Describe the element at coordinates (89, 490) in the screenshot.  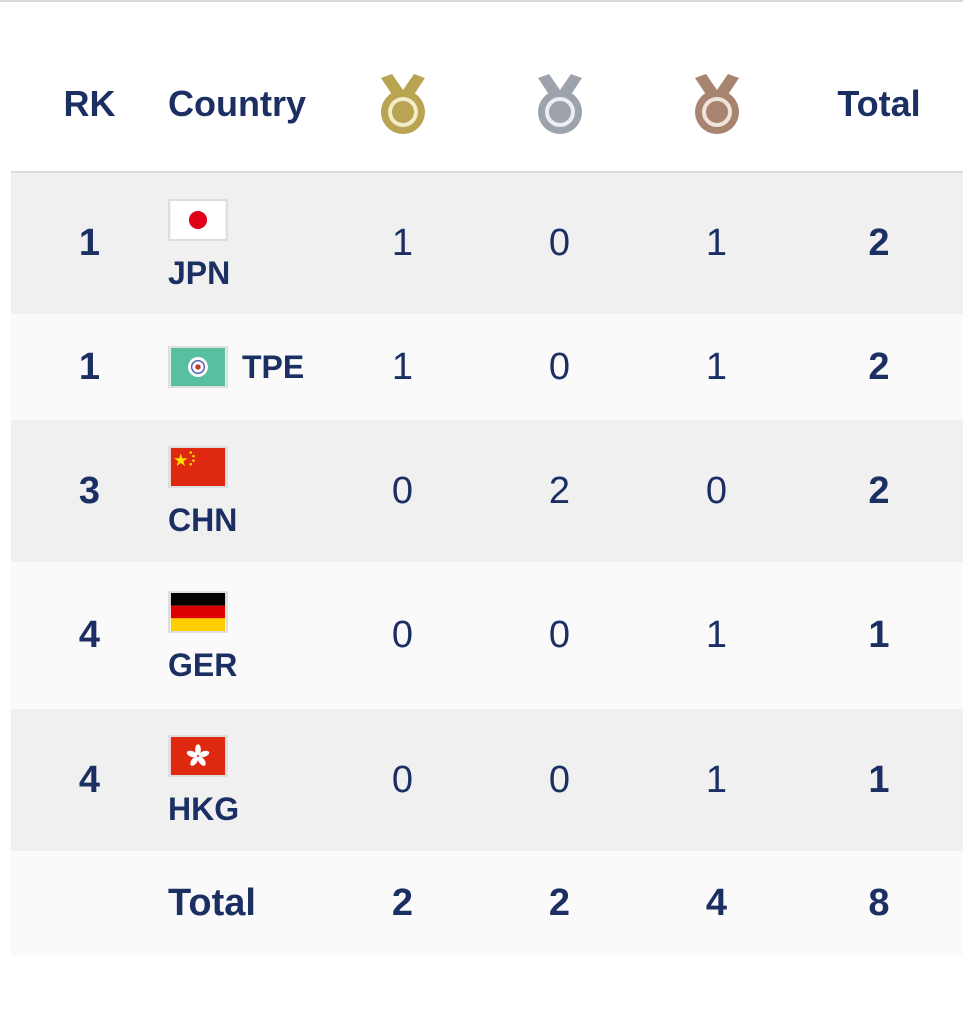
I see `rank-cell: 3` at that location.